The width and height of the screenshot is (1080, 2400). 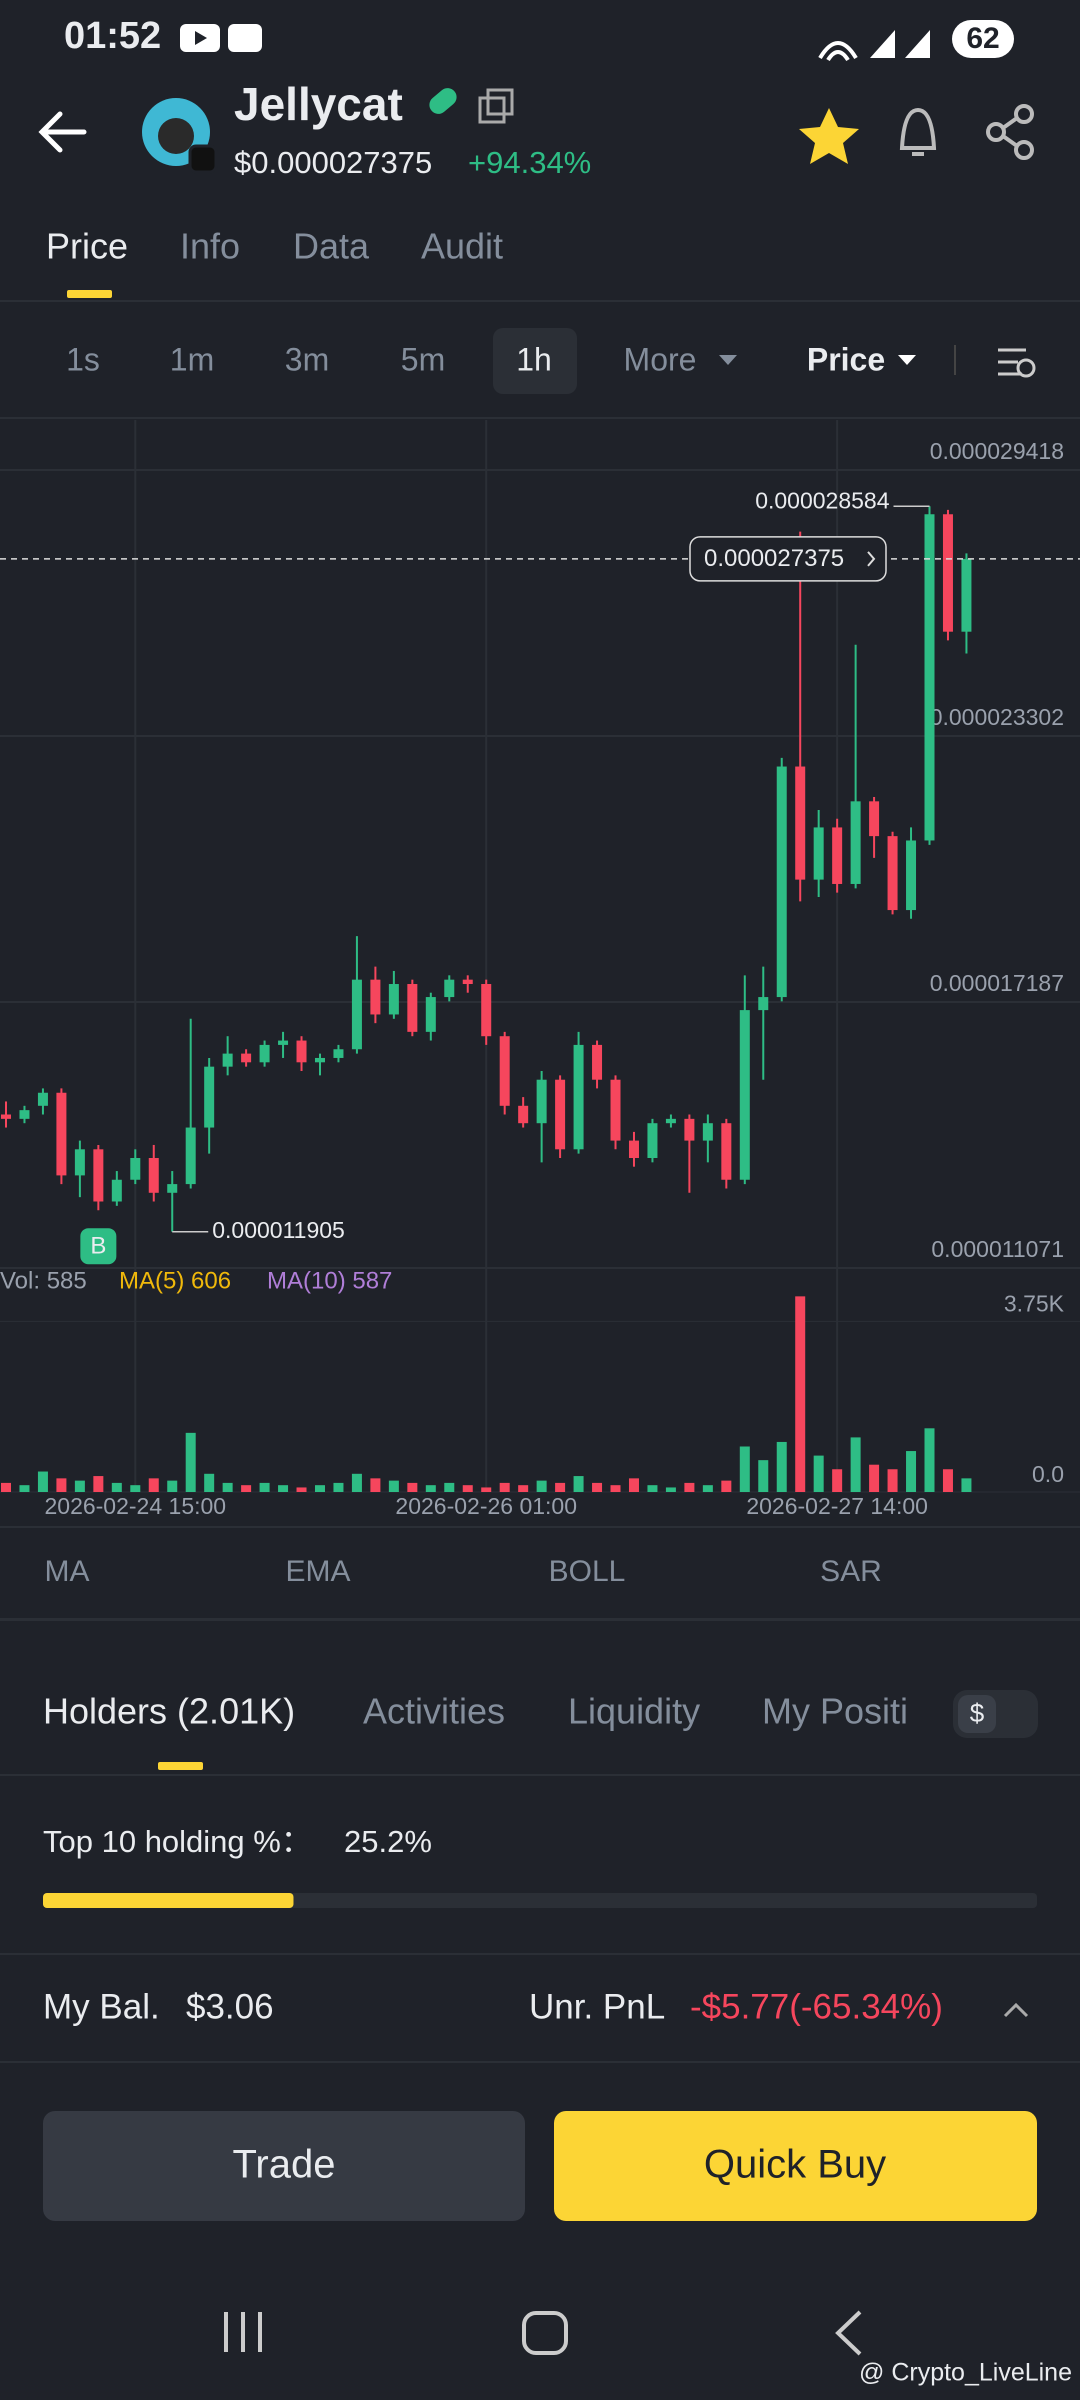 I want to click on chart-mode: Price, so click(x=846, y=359).